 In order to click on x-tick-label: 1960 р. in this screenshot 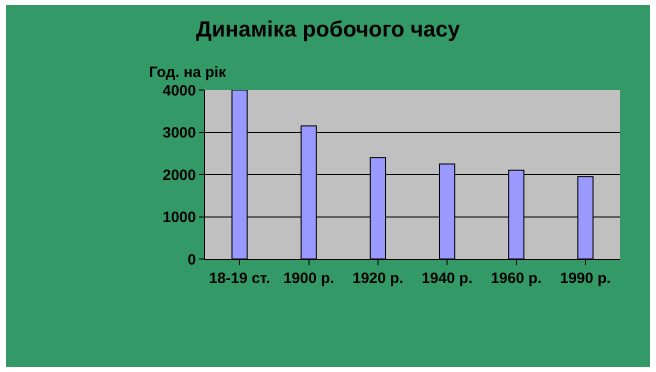, I will do `click(516, 278)`.